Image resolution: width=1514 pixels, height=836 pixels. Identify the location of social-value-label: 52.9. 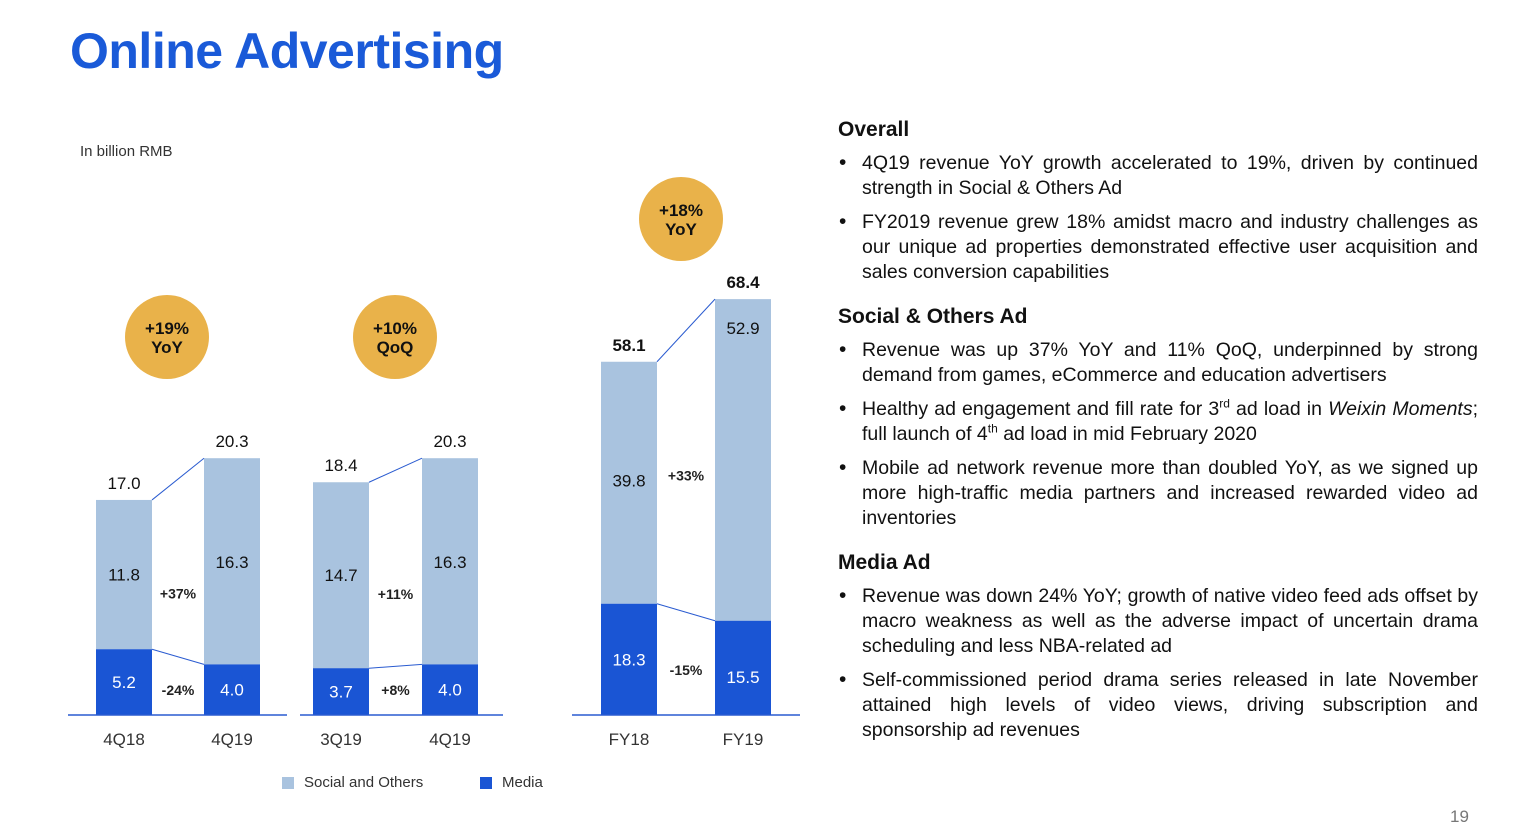
(742, 328).